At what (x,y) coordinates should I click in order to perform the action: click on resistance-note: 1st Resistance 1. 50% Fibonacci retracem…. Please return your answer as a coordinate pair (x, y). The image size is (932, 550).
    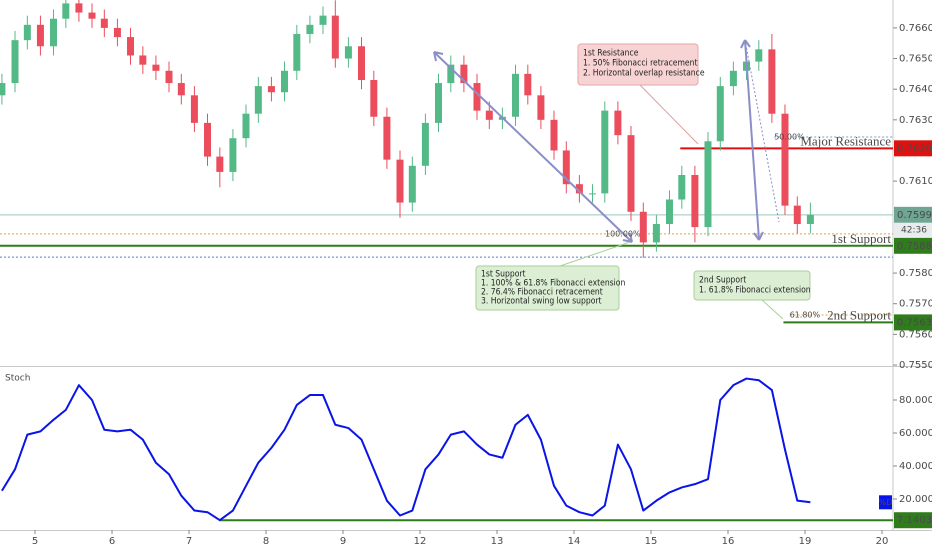
    Looking at the image, I should click on (641, 94).